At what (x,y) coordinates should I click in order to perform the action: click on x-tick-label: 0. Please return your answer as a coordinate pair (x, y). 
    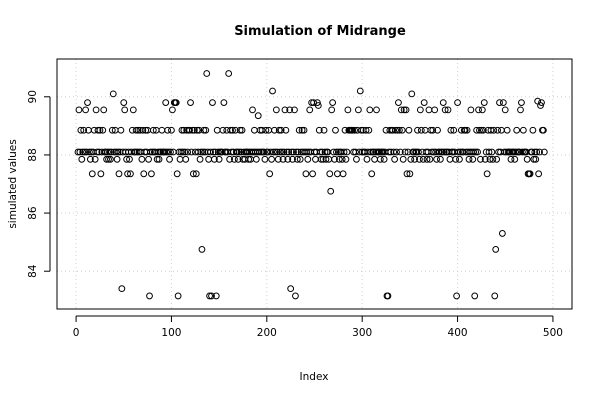
    Looking at the image, I should click on (76, 333).